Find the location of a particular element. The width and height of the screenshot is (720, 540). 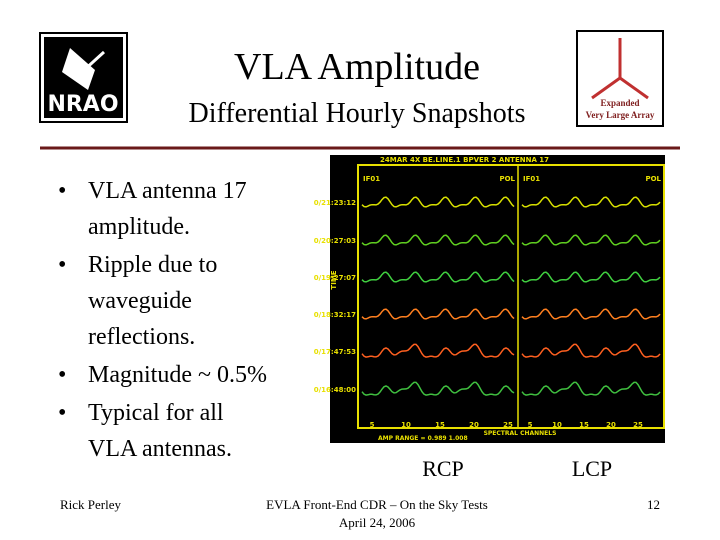

nrao-logo: NRAO is located at coordinates (83, 77).